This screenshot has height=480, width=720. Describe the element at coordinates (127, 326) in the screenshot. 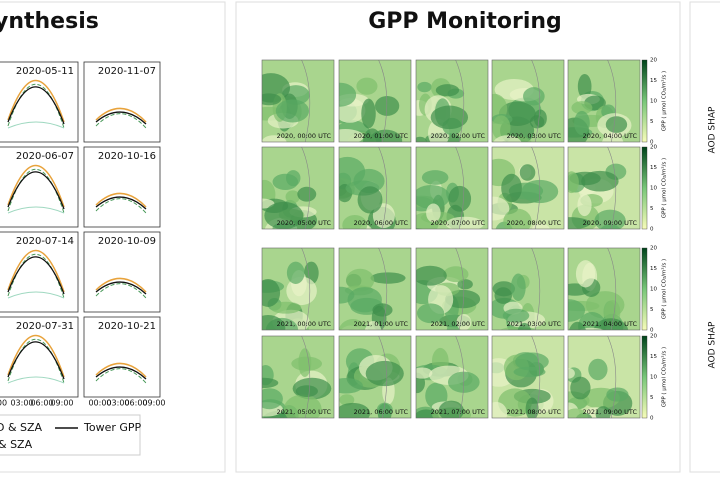

I see `plot-date: 2020-10-21` at that location.